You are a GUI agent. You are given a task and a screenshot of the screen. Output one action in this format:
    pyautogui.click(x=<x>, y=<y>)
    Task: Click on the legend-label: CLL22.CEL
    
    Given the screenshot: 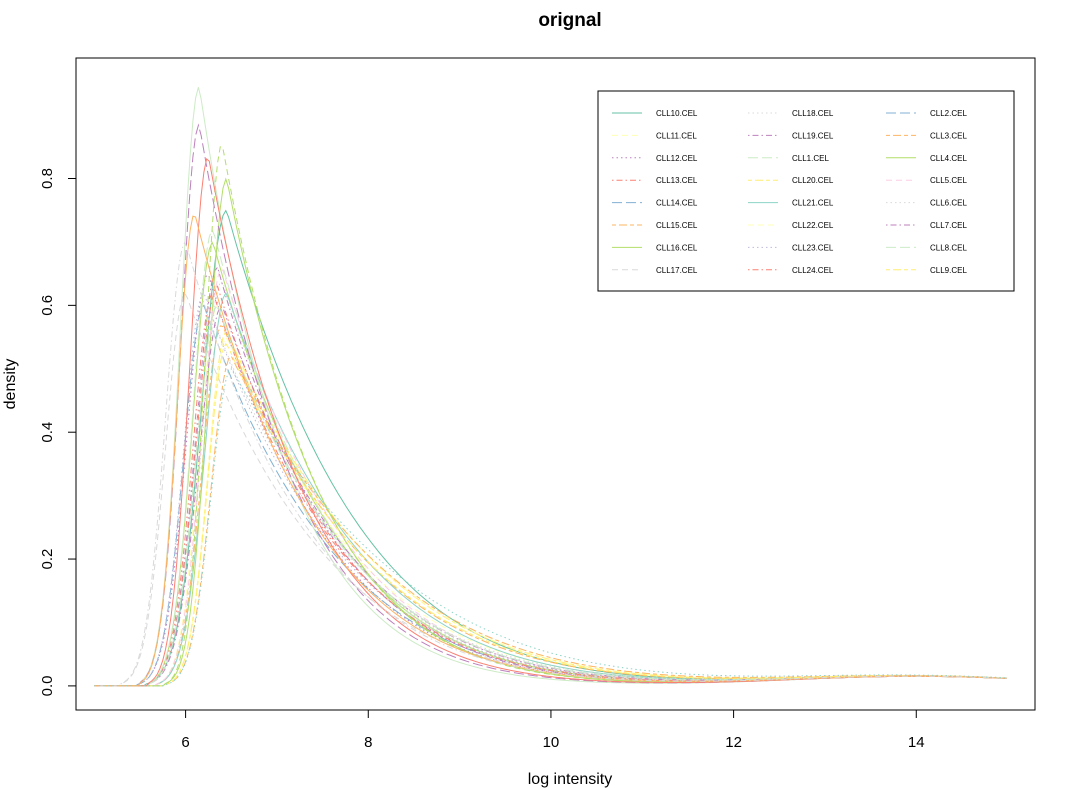 What is the action you would take?
    pyautogui.click(x=813, y=225)
    